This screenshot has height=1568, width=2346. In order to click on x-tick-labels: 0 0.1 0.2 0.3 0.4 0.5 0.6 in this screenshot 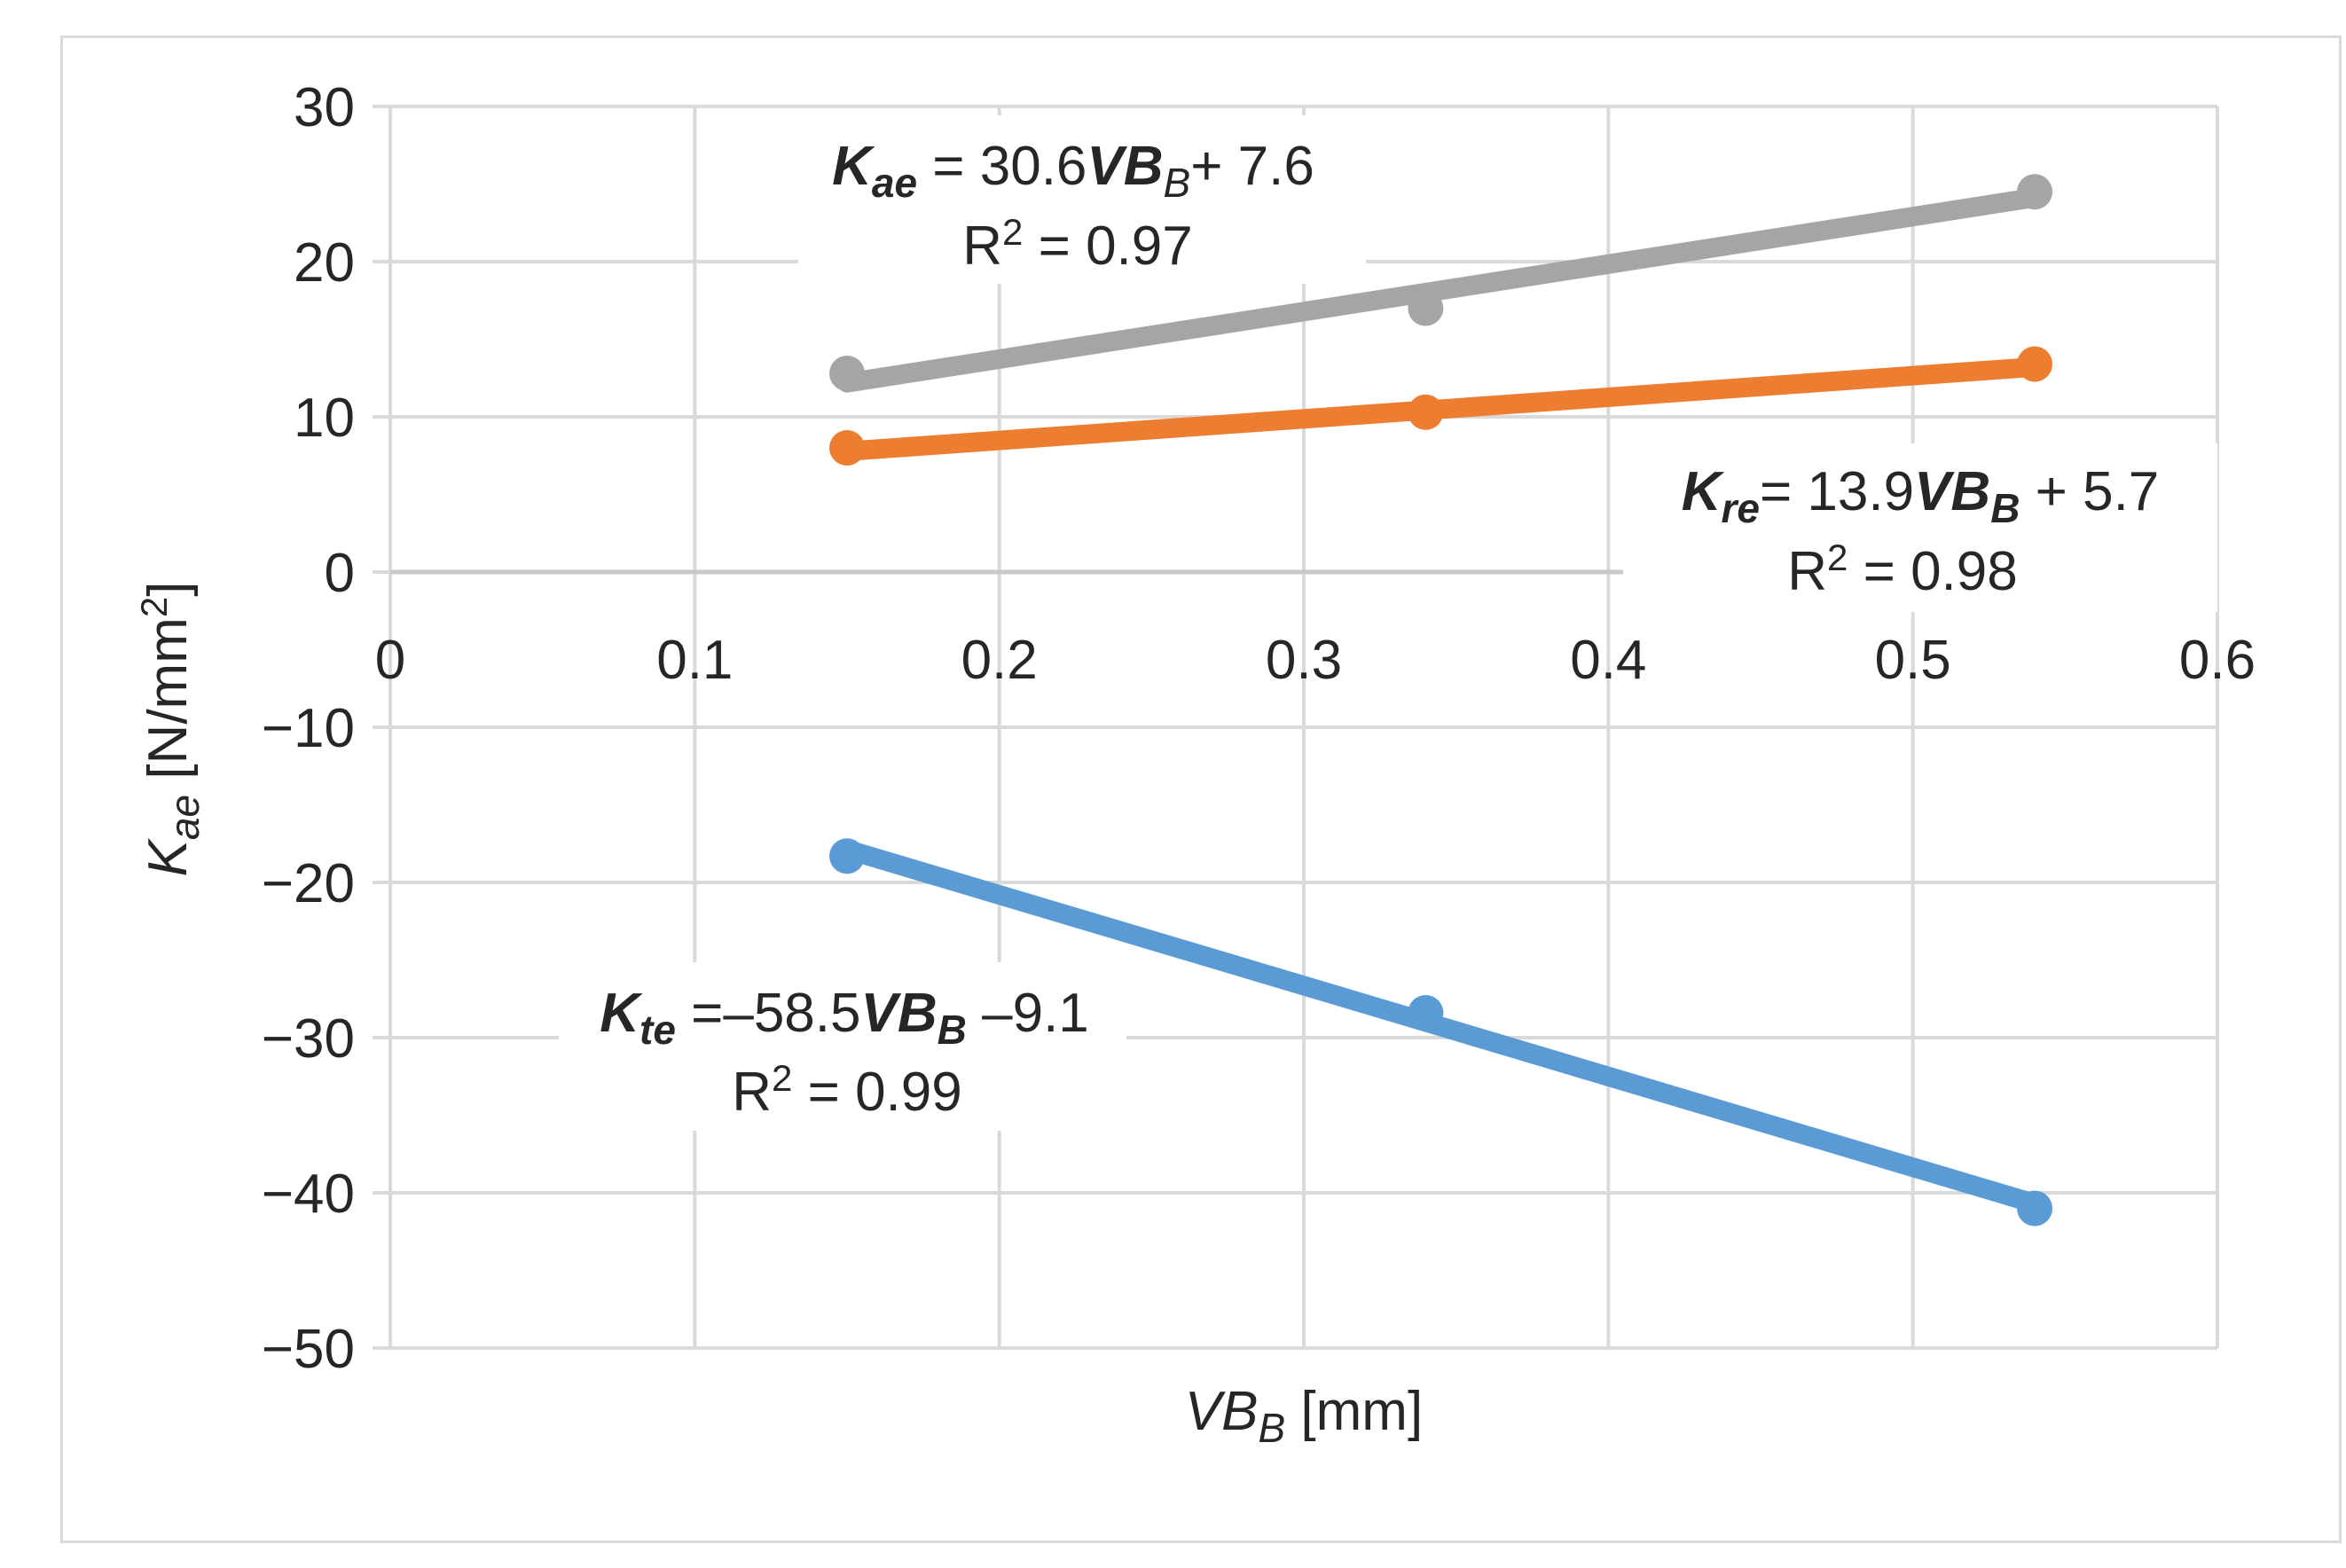, I will do `click(1315, 660)`.